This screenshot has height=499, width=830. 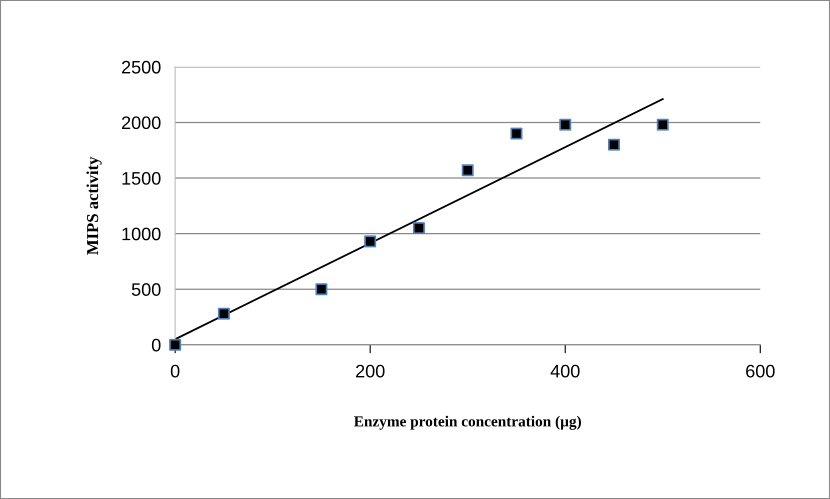 What do you see at coordinates (760, 371) in the screenshot?
I see `x-tick-label: 600` at bounding box center [760, 371].